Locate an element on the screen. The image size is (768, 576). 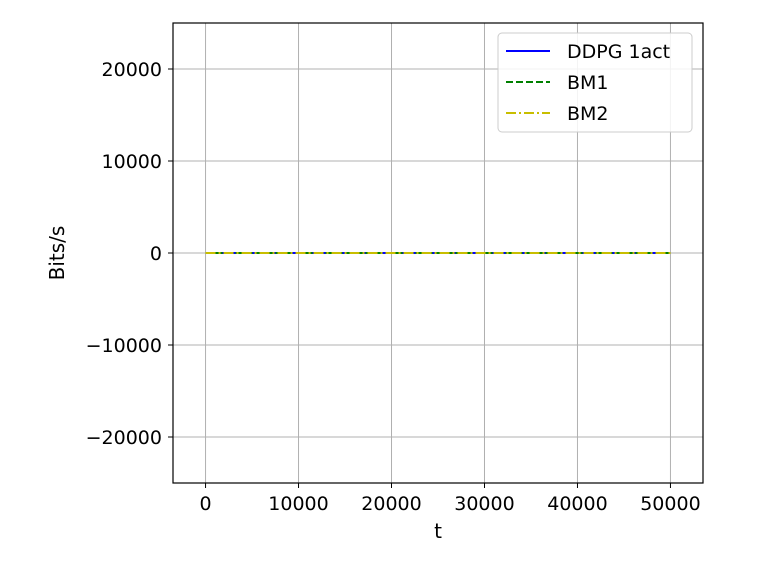
y-tick-label: 0 is located at coordinates (156, 254).